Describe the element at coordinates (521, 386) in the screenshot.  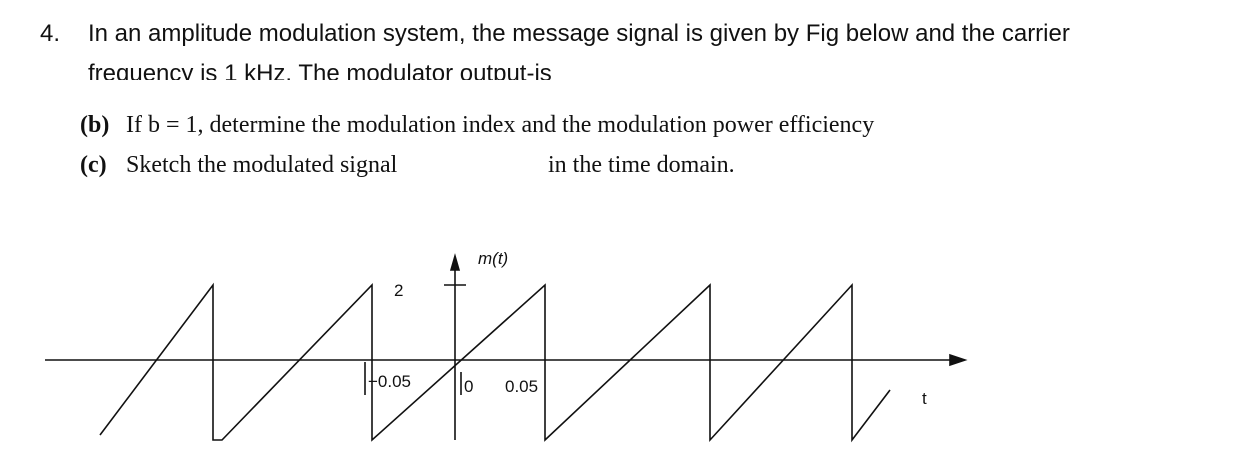
I see `tick-label: 0.05` at that location.